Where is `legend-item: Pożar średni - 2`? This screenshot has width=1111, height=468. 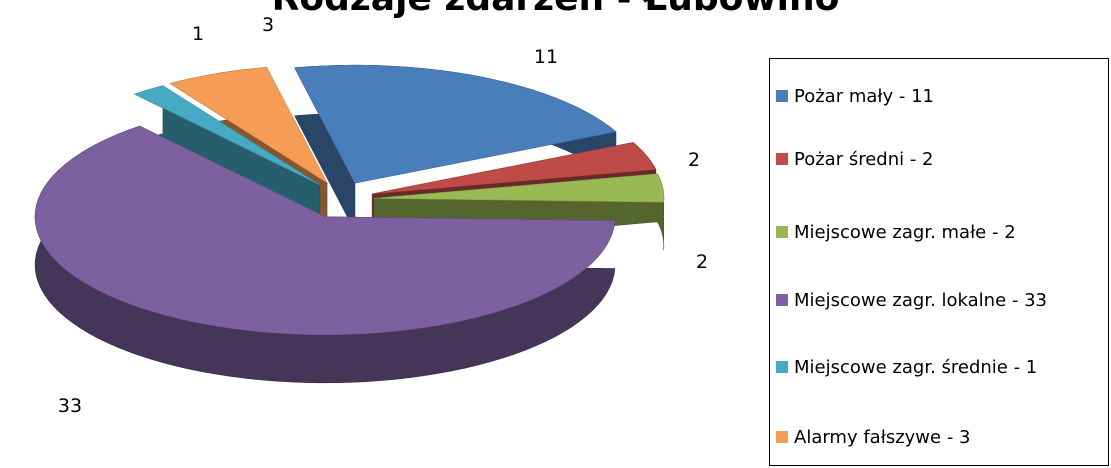
legend-item: Pożar średni - 2 is located at coordinates (855, 159).